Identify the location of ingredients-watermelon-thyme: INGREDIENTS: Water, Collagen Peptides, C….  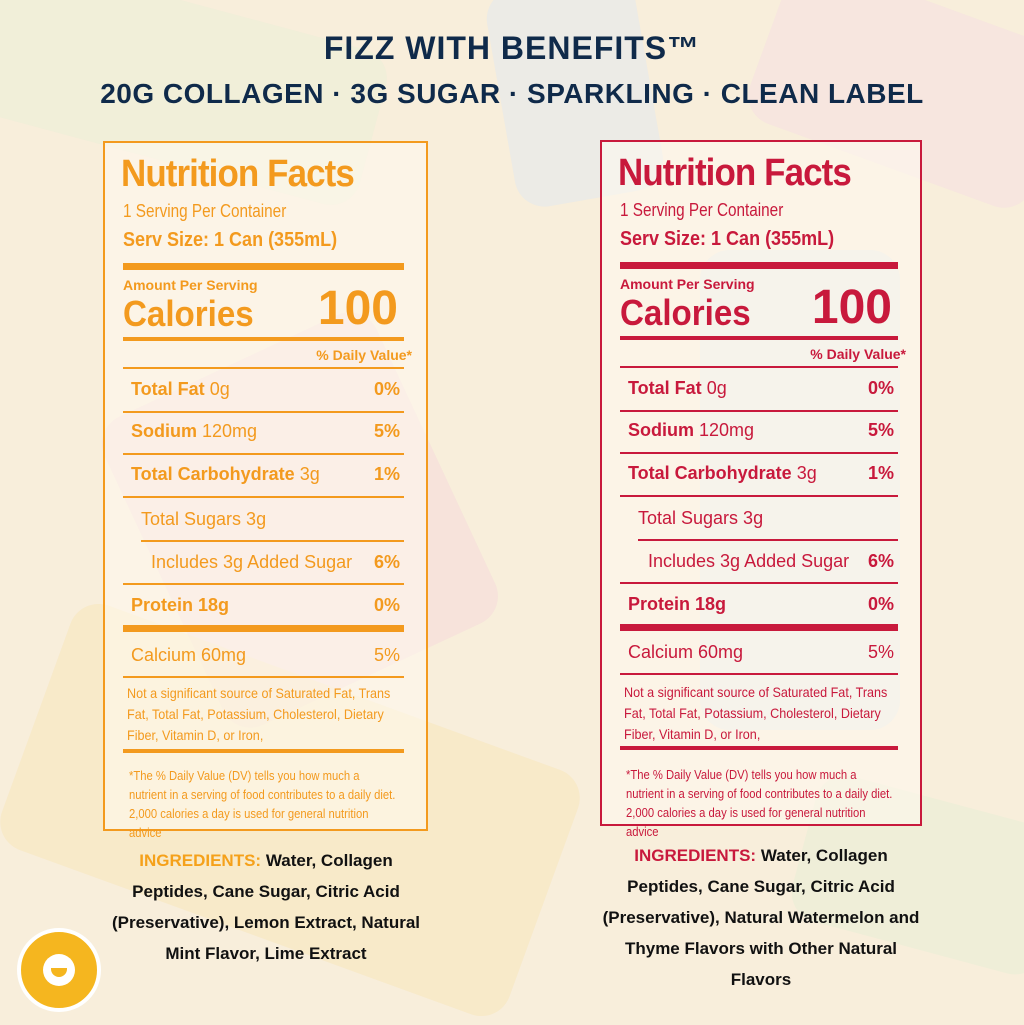
(761, 917).